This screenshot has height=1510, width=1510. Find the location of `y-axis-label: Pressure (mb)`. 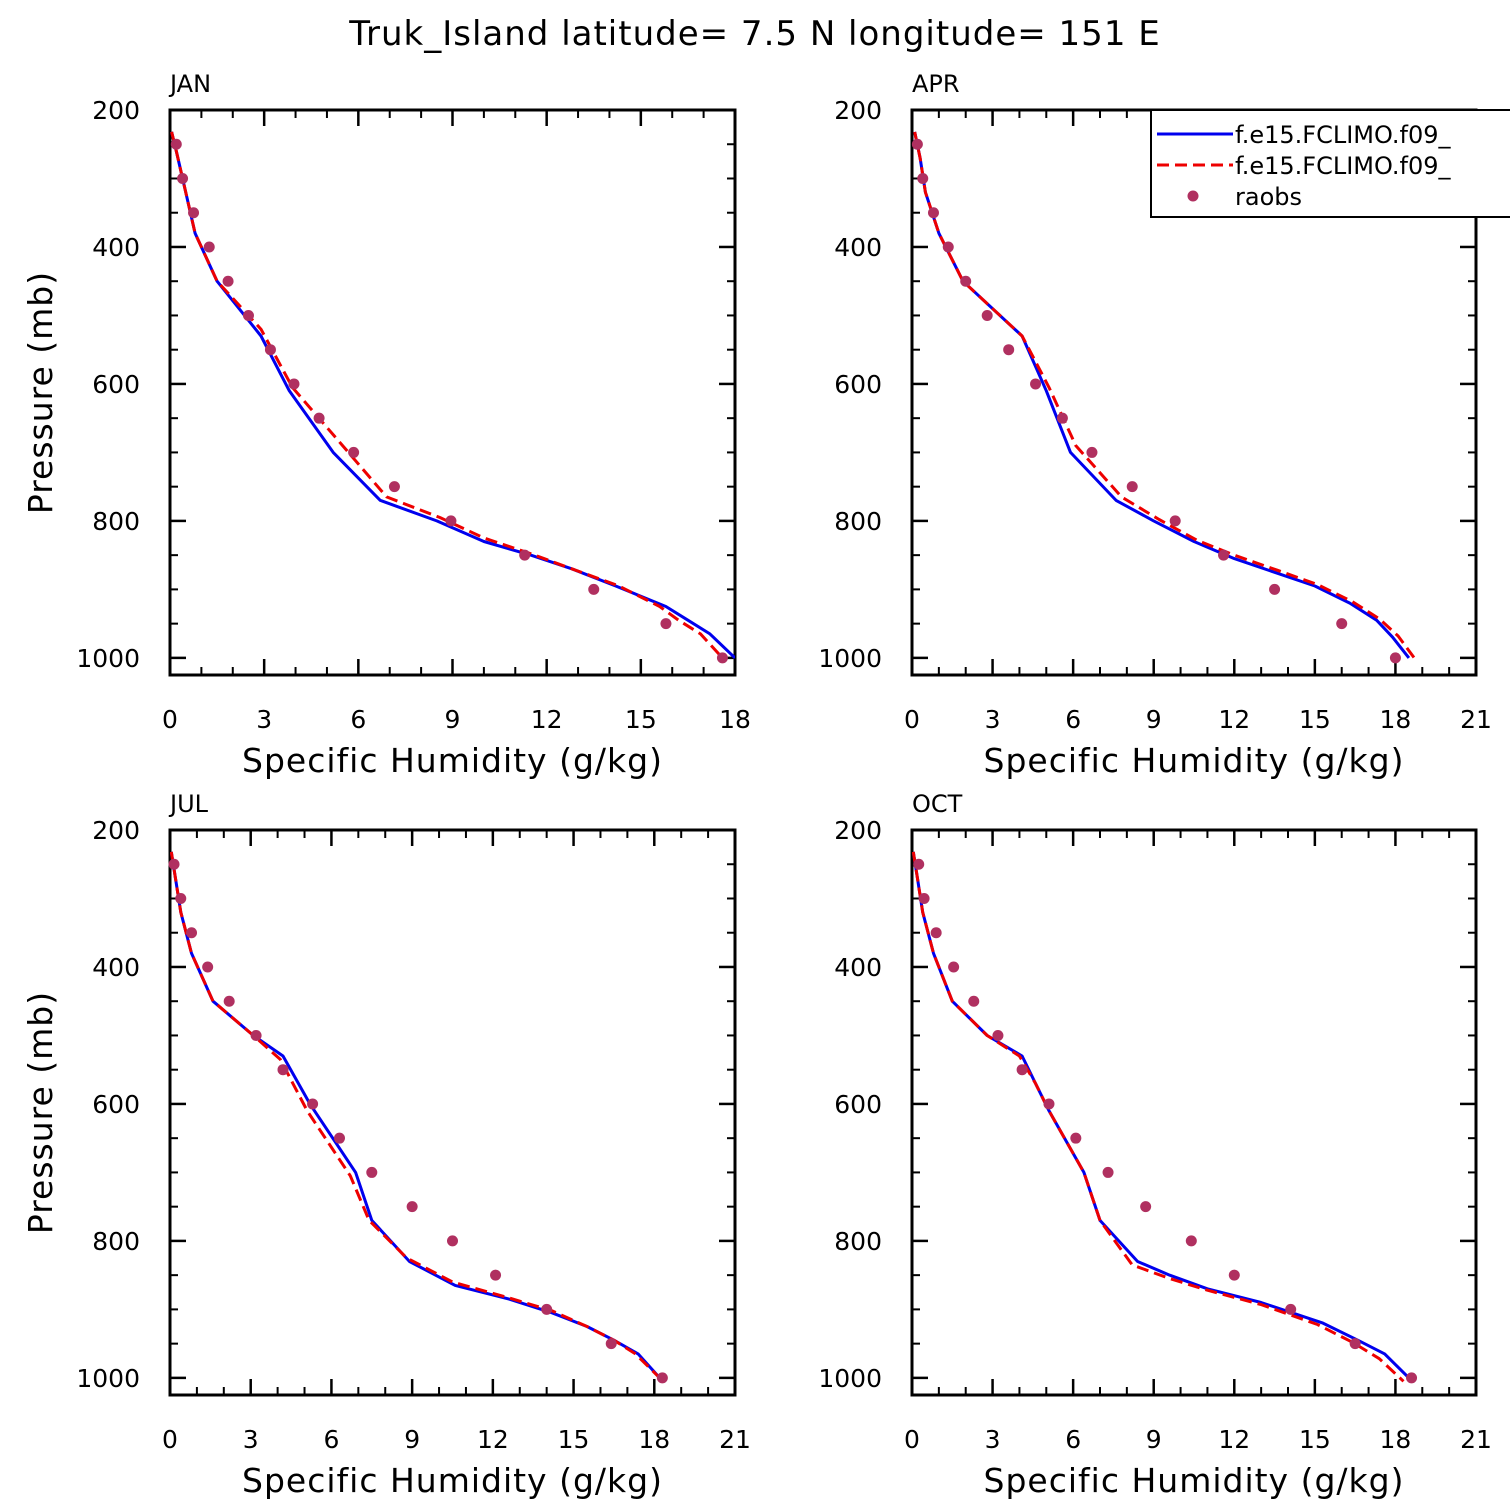

y-axis-label: Pressure (mb) is located at coordinates (40, 392).